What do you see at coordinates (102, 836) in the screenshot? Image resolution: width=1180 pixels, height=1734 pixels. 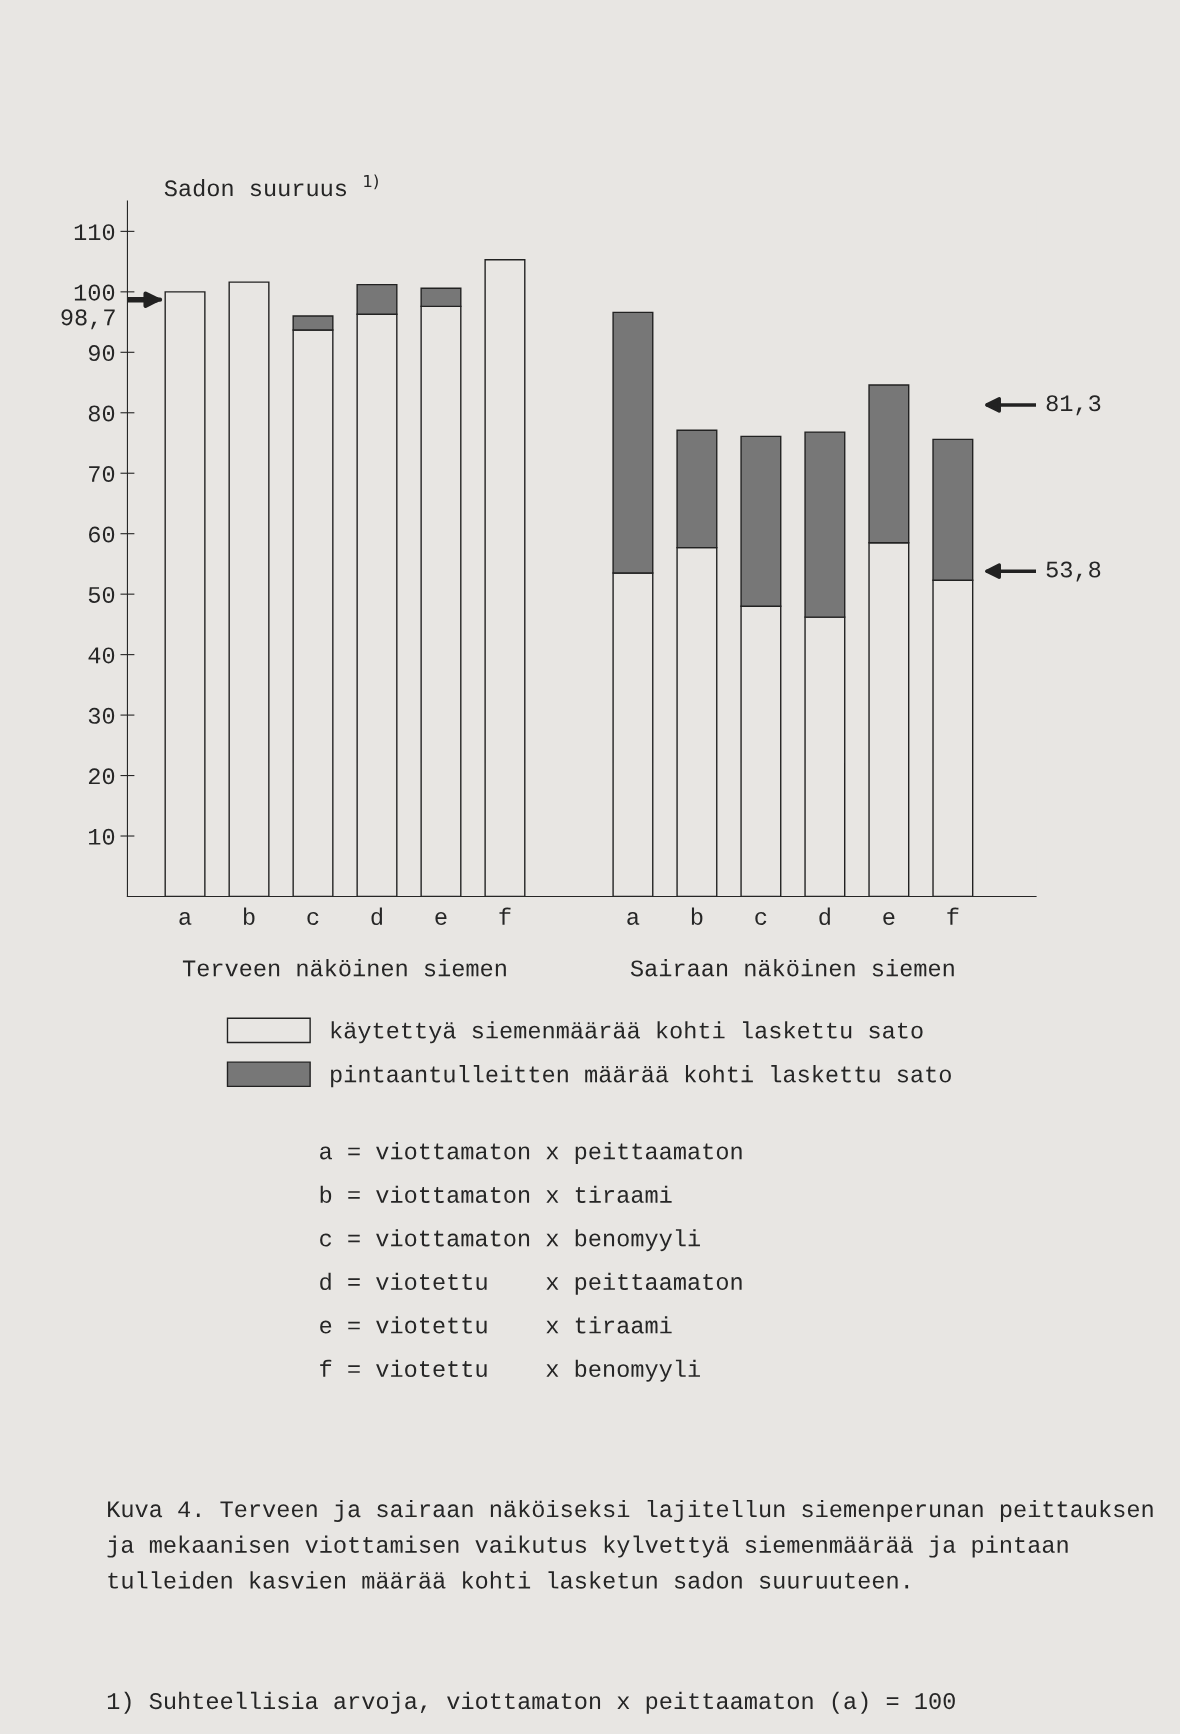 I see `y-tick-label: 10` at bounding box center [102, 836].